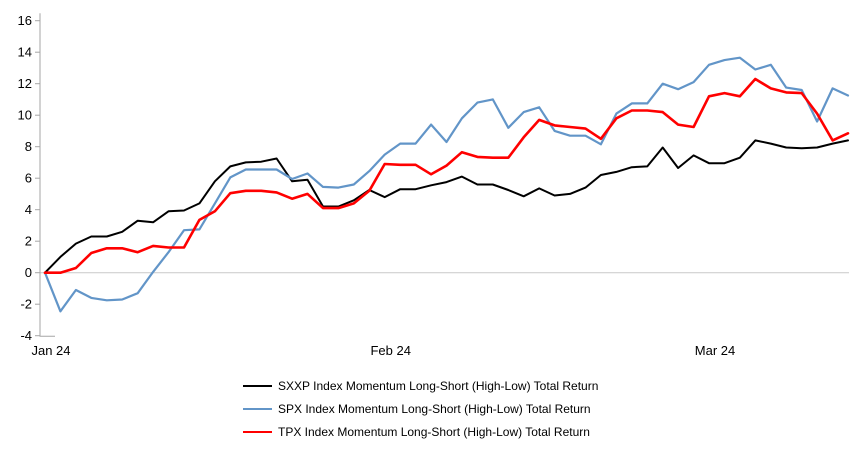 The width and height of the screenshot is (852, 452). What do you see at coordinates (28, 272) in the screenshot?
I see `y-axis-tick-label: 0` at bounding box center [28, 272].